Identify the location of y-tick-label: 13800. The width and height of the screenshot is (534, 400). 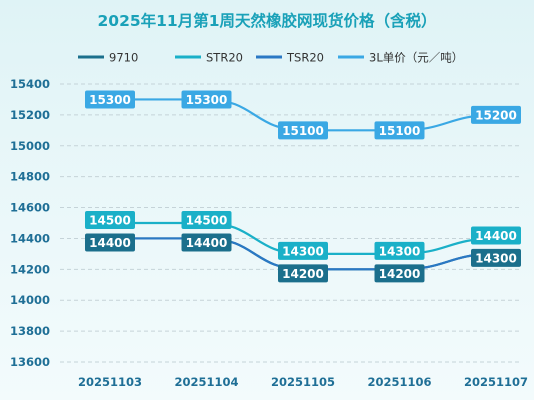
(30, 331).